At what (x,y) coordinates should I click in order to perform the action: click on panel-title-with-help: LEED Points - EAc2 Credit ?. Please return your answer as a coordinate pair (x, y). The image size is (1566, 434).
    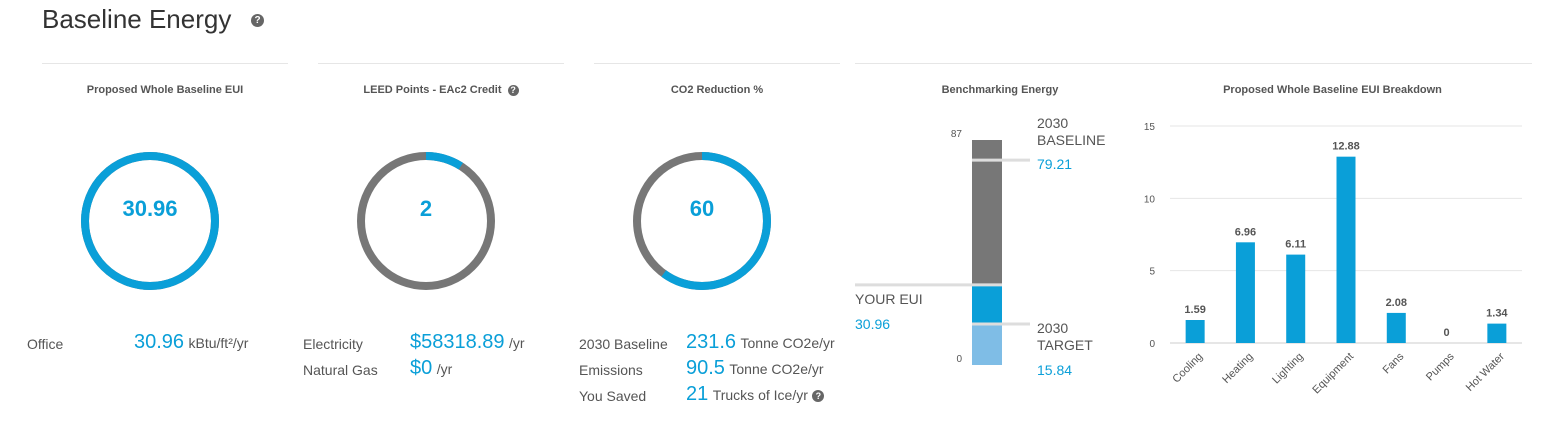
    Looking at the image, I should click on (441, 90).